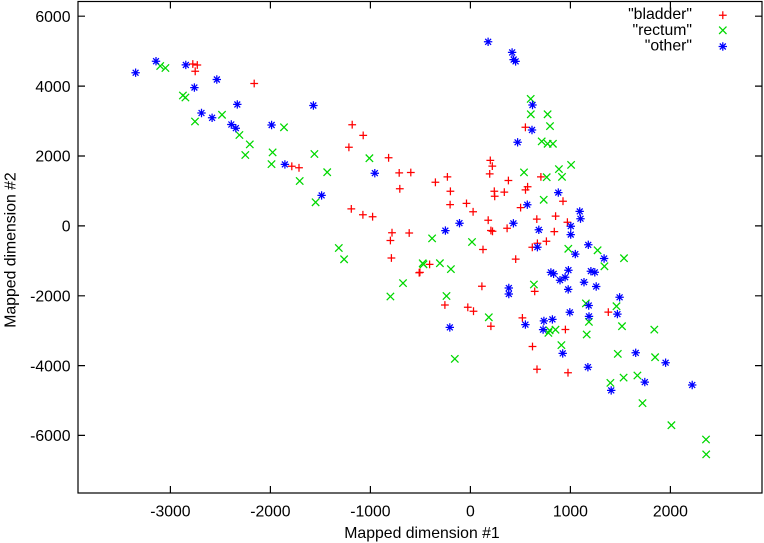 The height and width of the screenshot is (543, 764). What do you see at coordinates (52, 87) in the screenshot?
I see `svg-text: 4000` at bounding box center [52, 87].